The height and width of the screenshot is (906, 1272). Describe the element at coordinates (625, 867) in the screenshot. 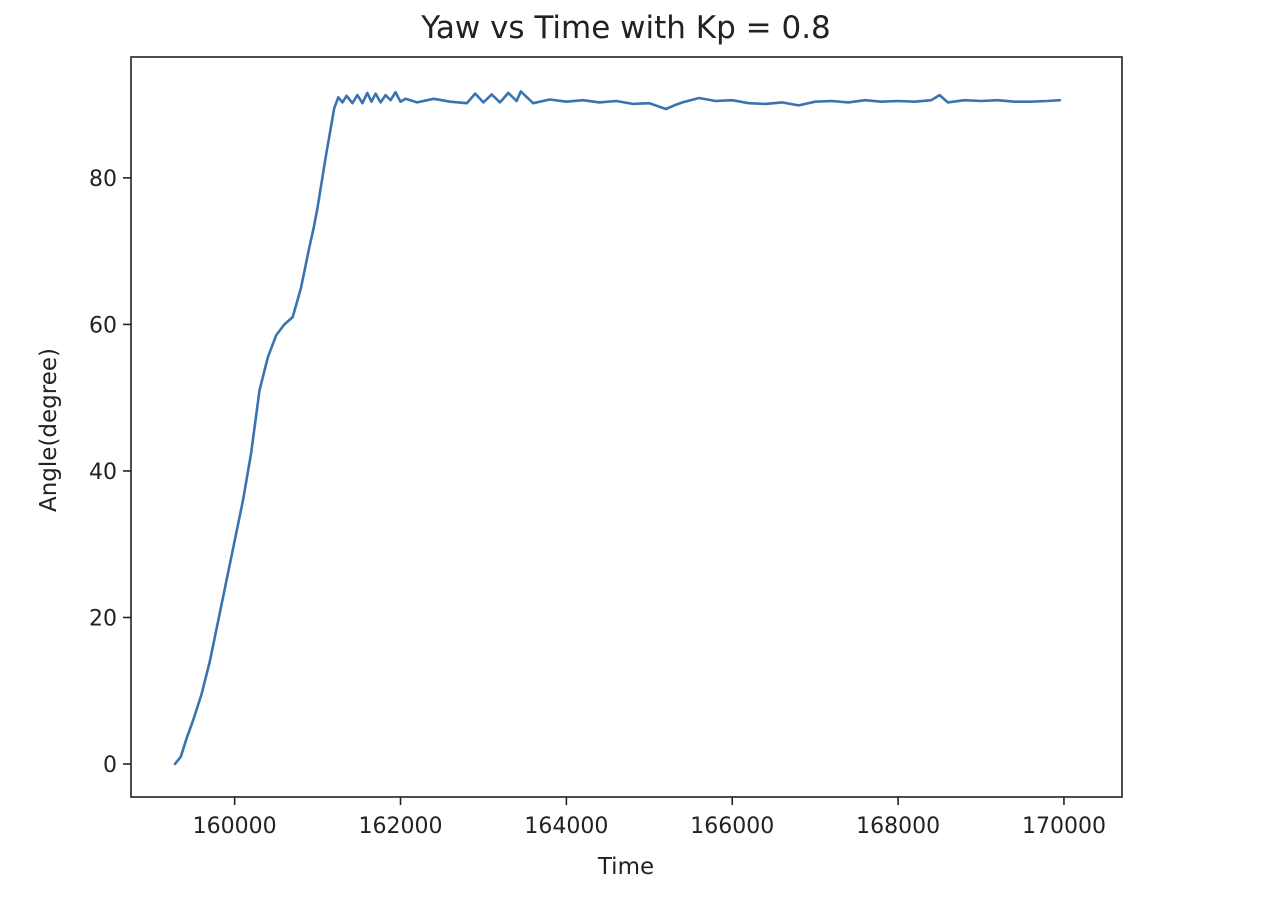

I see `x-axis-label: Time` at that location.